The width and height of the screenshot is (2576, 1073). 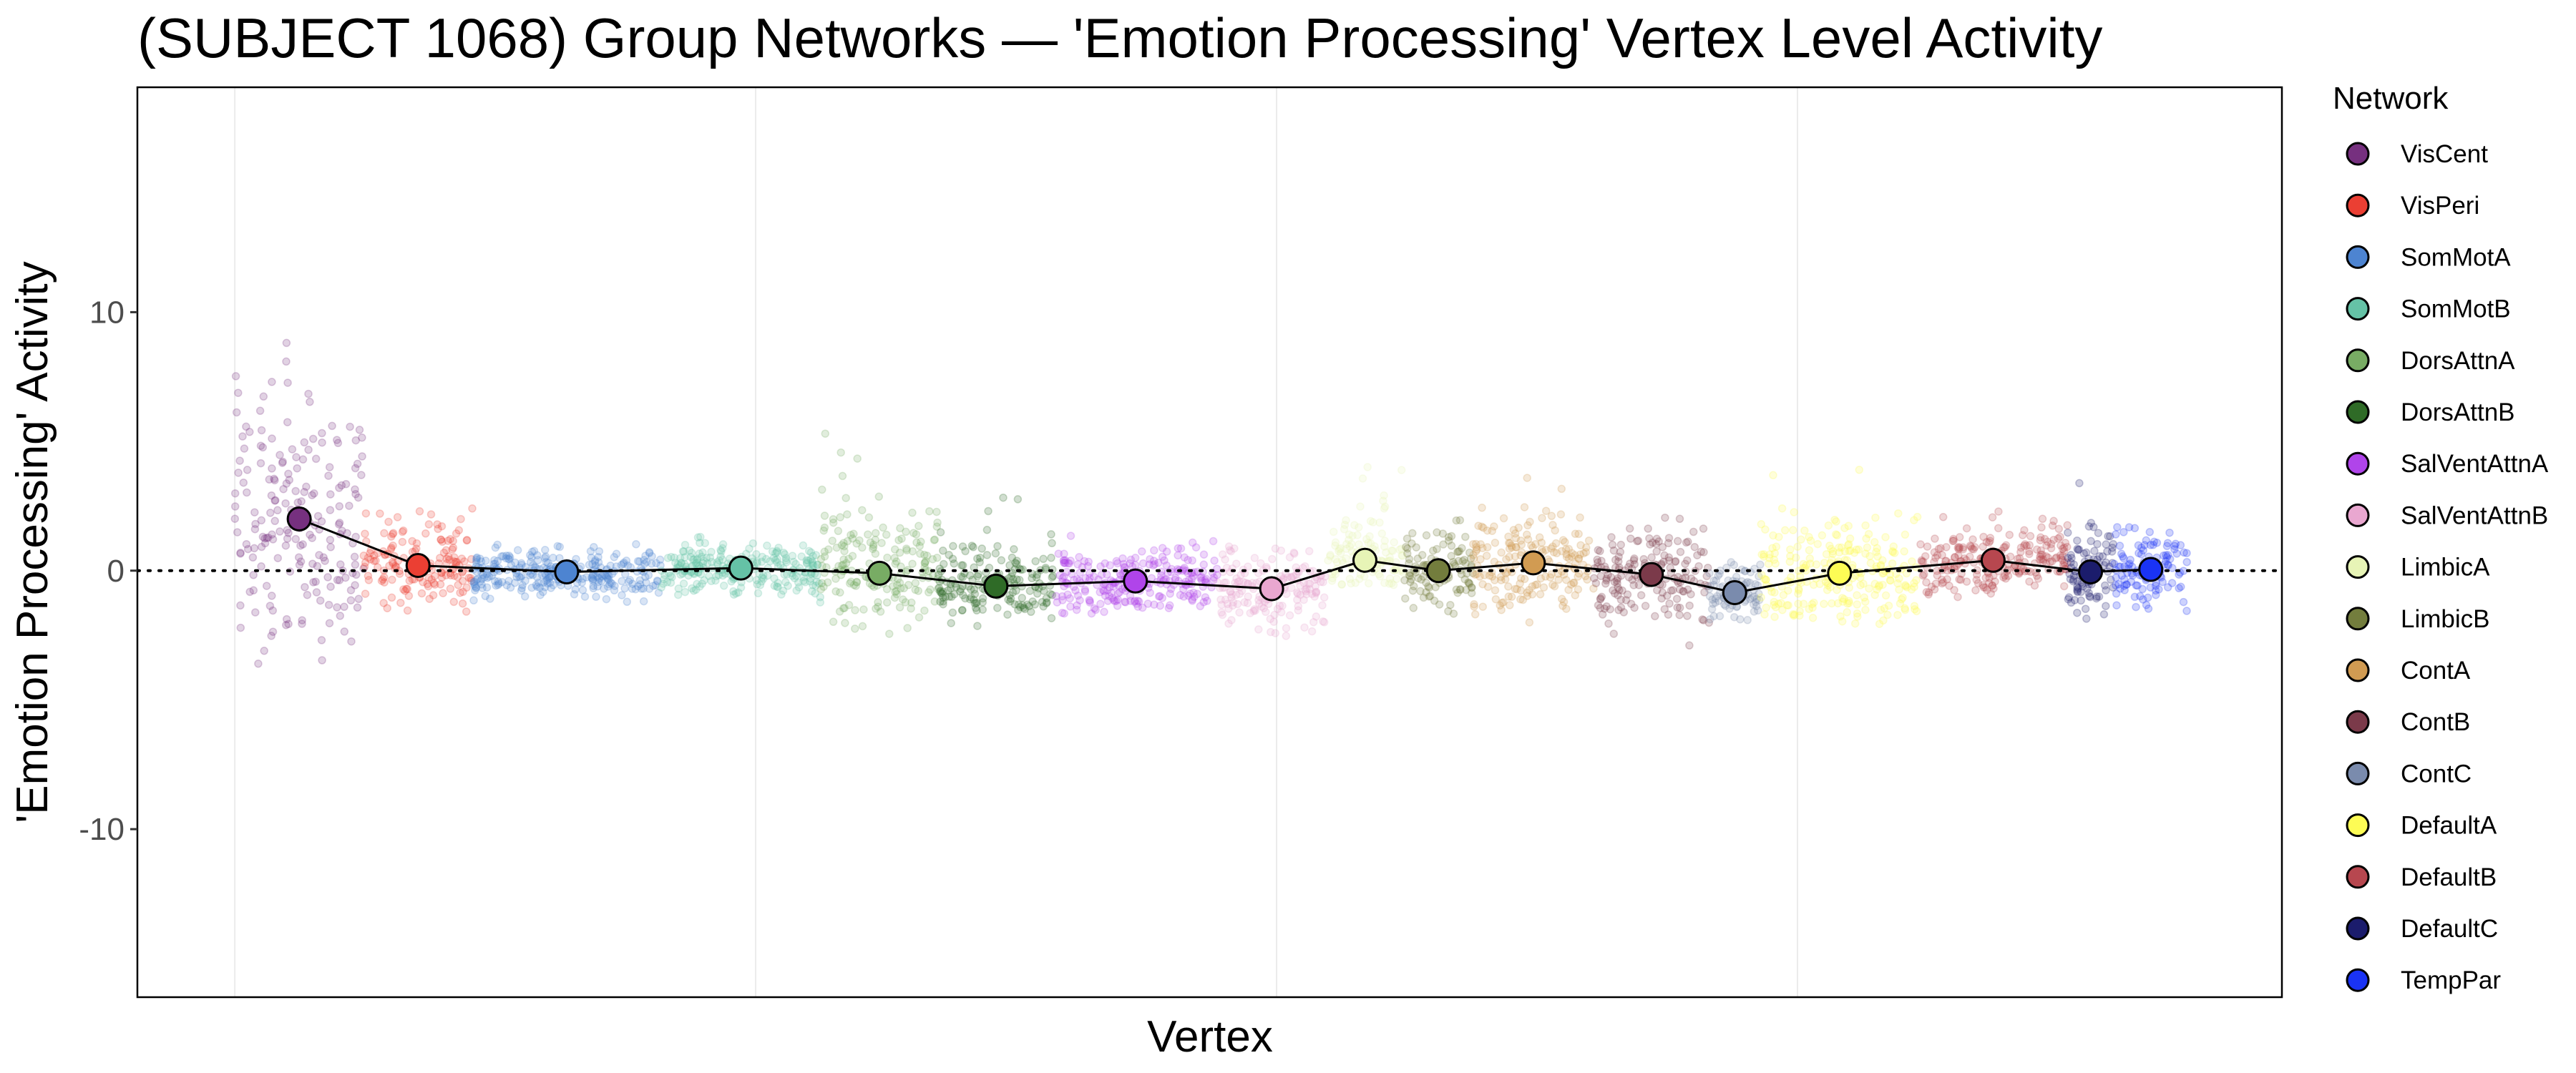 What do you see at coordinates (2358, 309) in the screenshot?
I see `legend-swatch` at bounding box center [2358, 309].